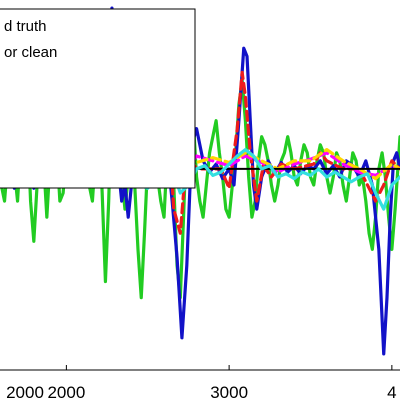 The height and width of the screenshot is (400, 400). What do you see at coordinates (66, 391) in the screenshot?
I see `x-tick-label-1: 2000` at bounding box center [66, 391].